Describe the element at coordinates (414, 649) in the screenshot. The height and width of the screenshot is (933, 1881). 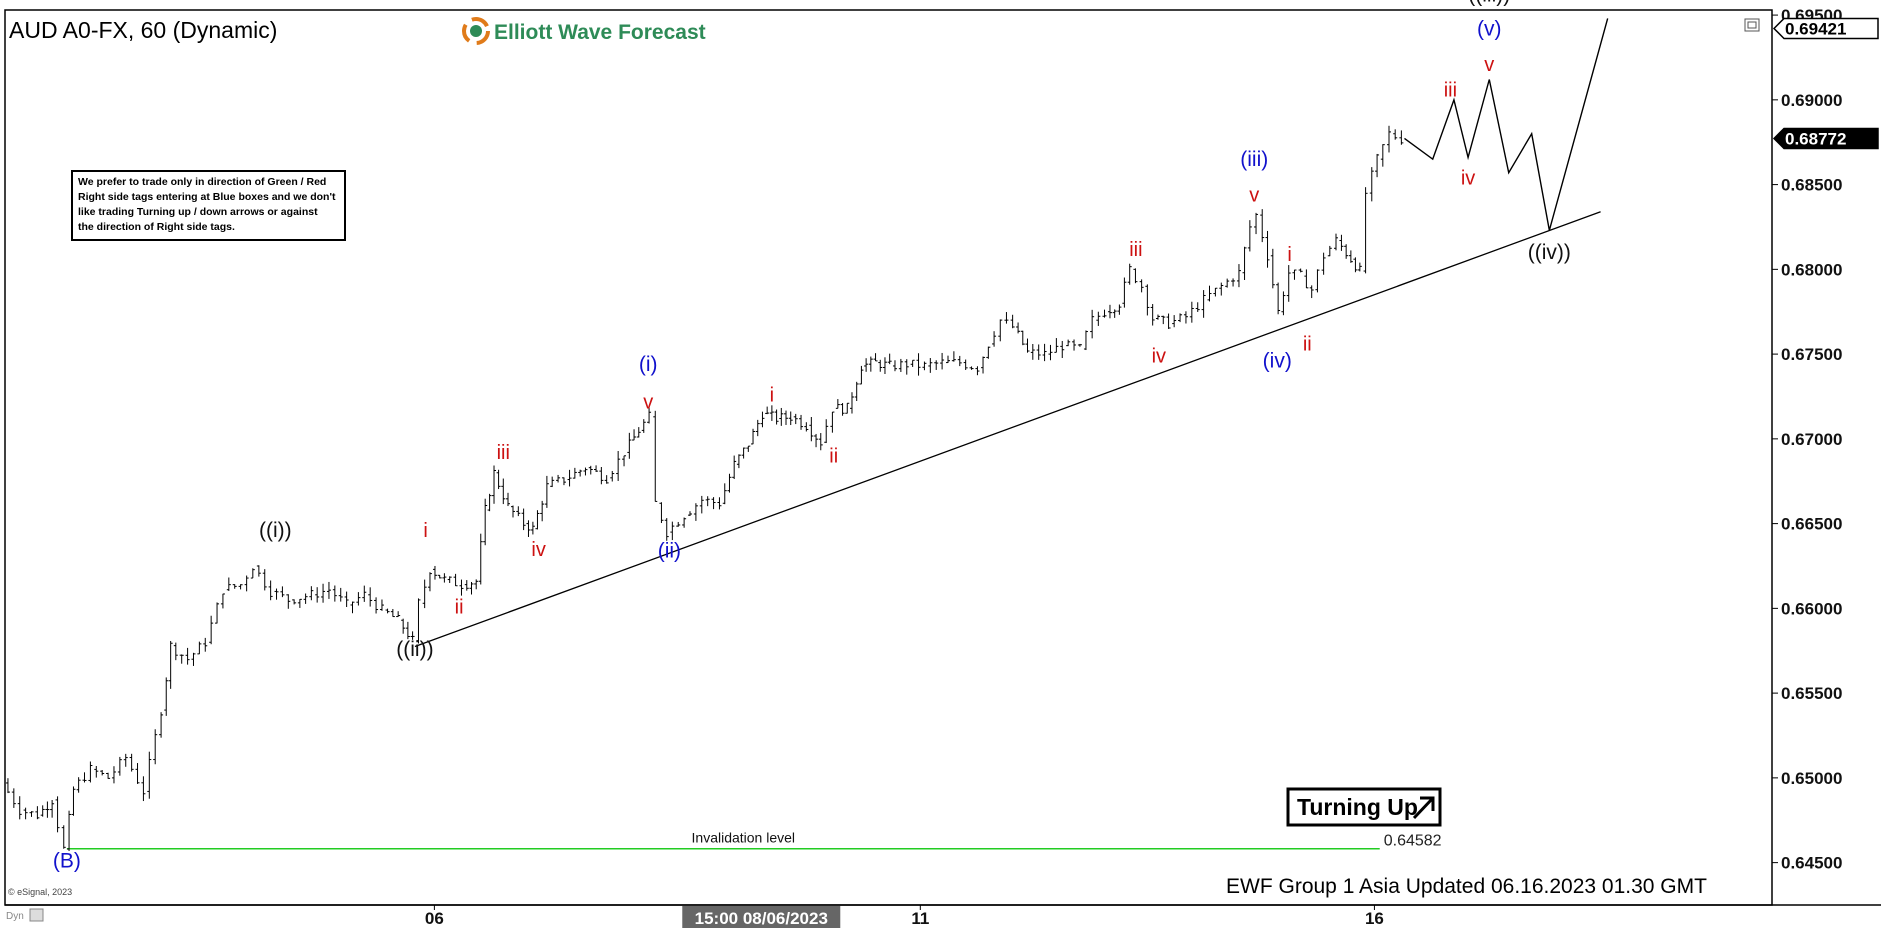
I see `wave-label: ((ii))` at that location.